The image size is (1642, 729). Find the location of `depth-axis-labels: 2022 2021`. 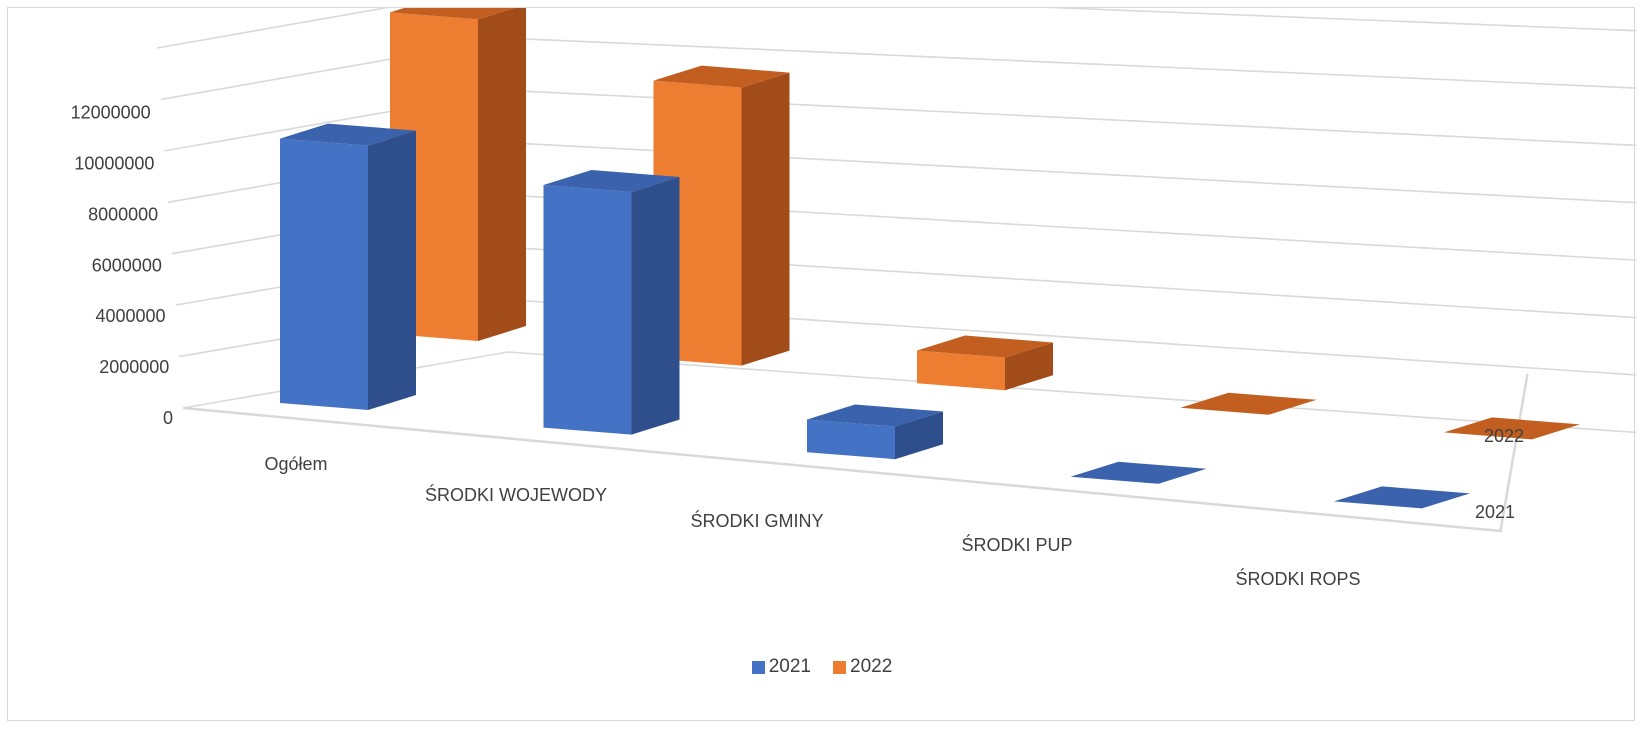

depth-axis-labels: 2022 2021 is located at coordinates (1499, 474).